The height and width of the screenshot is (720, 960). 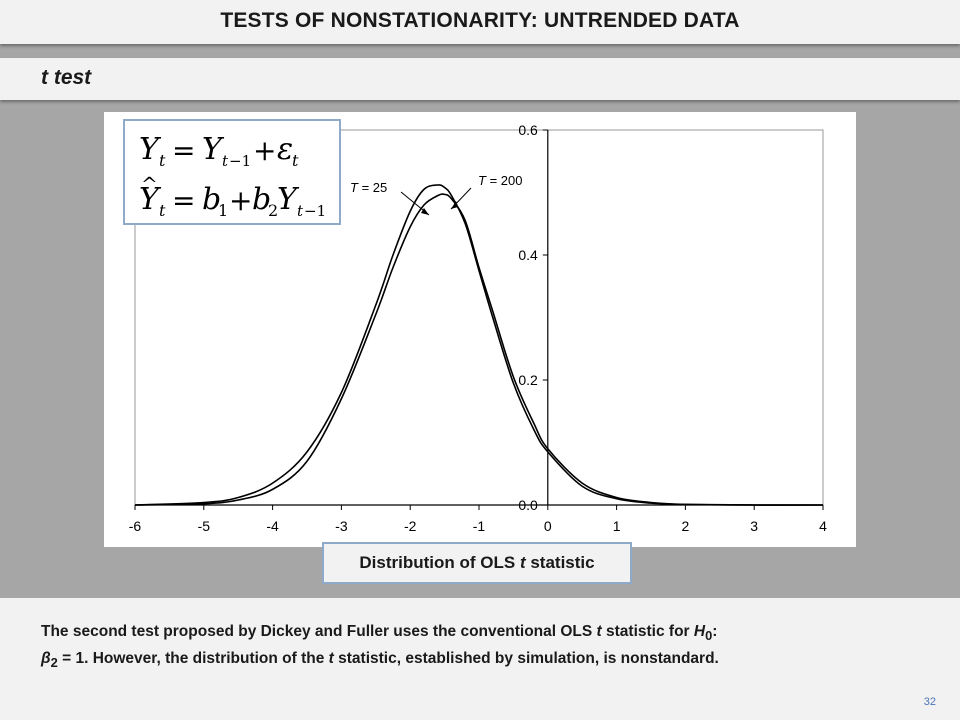 I want to click on para-text-10: t, so click(x=331, y=659).